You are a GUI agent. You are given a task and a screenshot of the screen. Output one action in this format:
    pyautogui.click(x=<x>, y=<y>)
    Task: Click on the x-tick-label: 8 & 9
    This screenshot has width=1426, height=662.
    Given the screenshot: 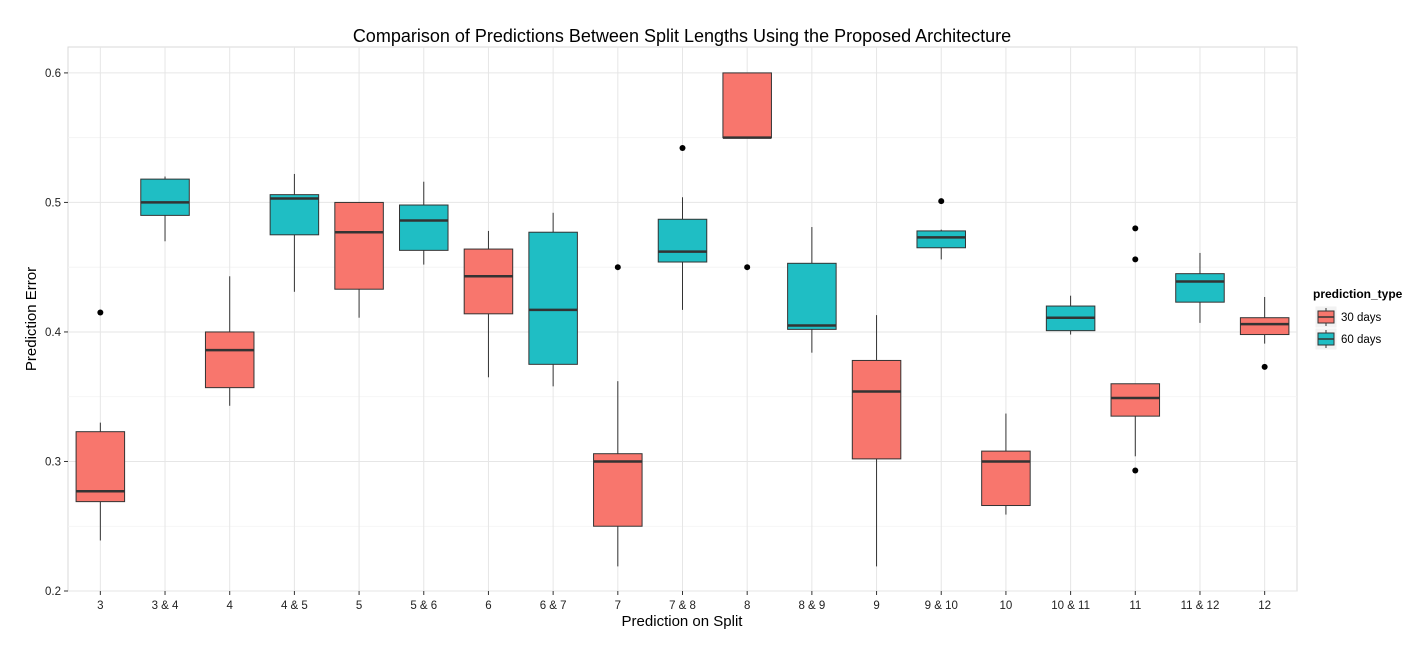 What is the action you would take?
    pyautogui.click(x=811, y=606)
    